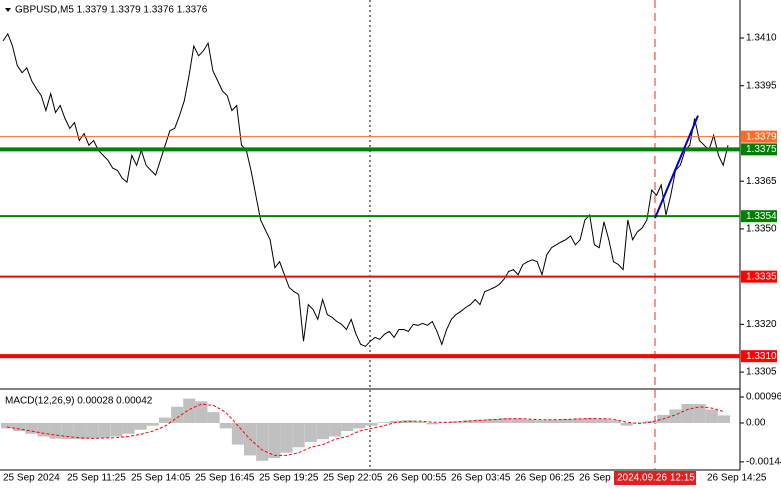 The height and width of the screenshot is (489, 781). I want to click on x-tick-label: 25 Sep 14:05, so click(161, 478).